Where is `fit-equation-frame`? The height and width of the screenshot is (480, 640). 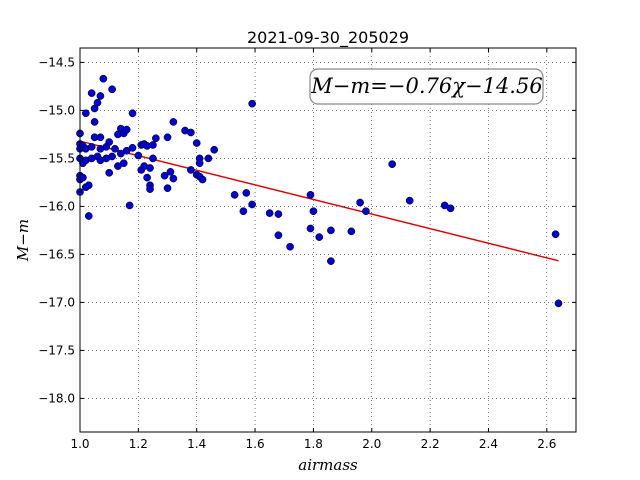 fit-equation-frame is located at coordinates (426, 86).